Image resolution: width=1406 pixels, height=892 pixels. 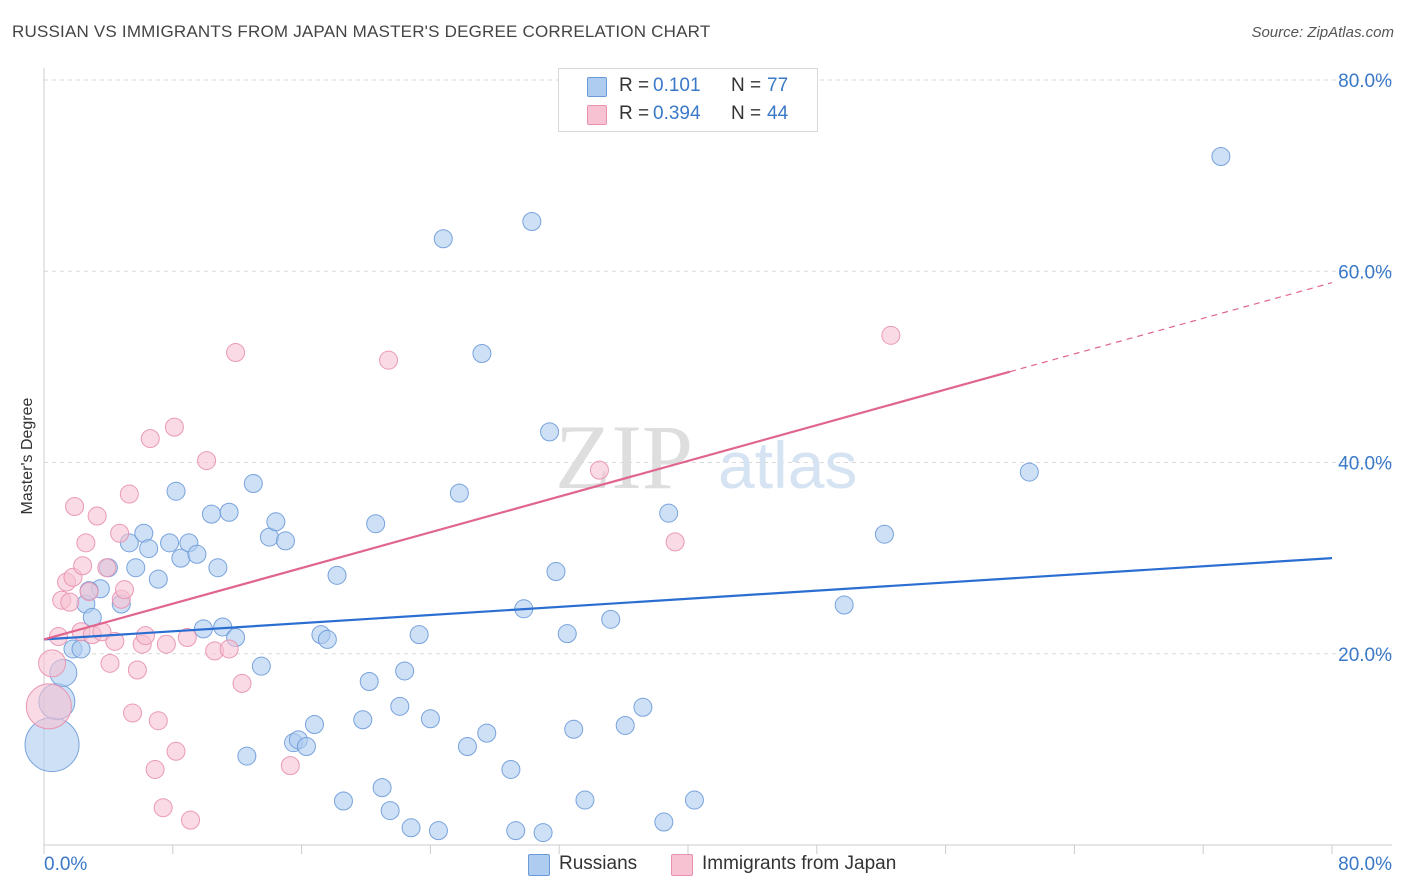 I want to click on legend-label-russians: Russians, so click(x=598, y=863).